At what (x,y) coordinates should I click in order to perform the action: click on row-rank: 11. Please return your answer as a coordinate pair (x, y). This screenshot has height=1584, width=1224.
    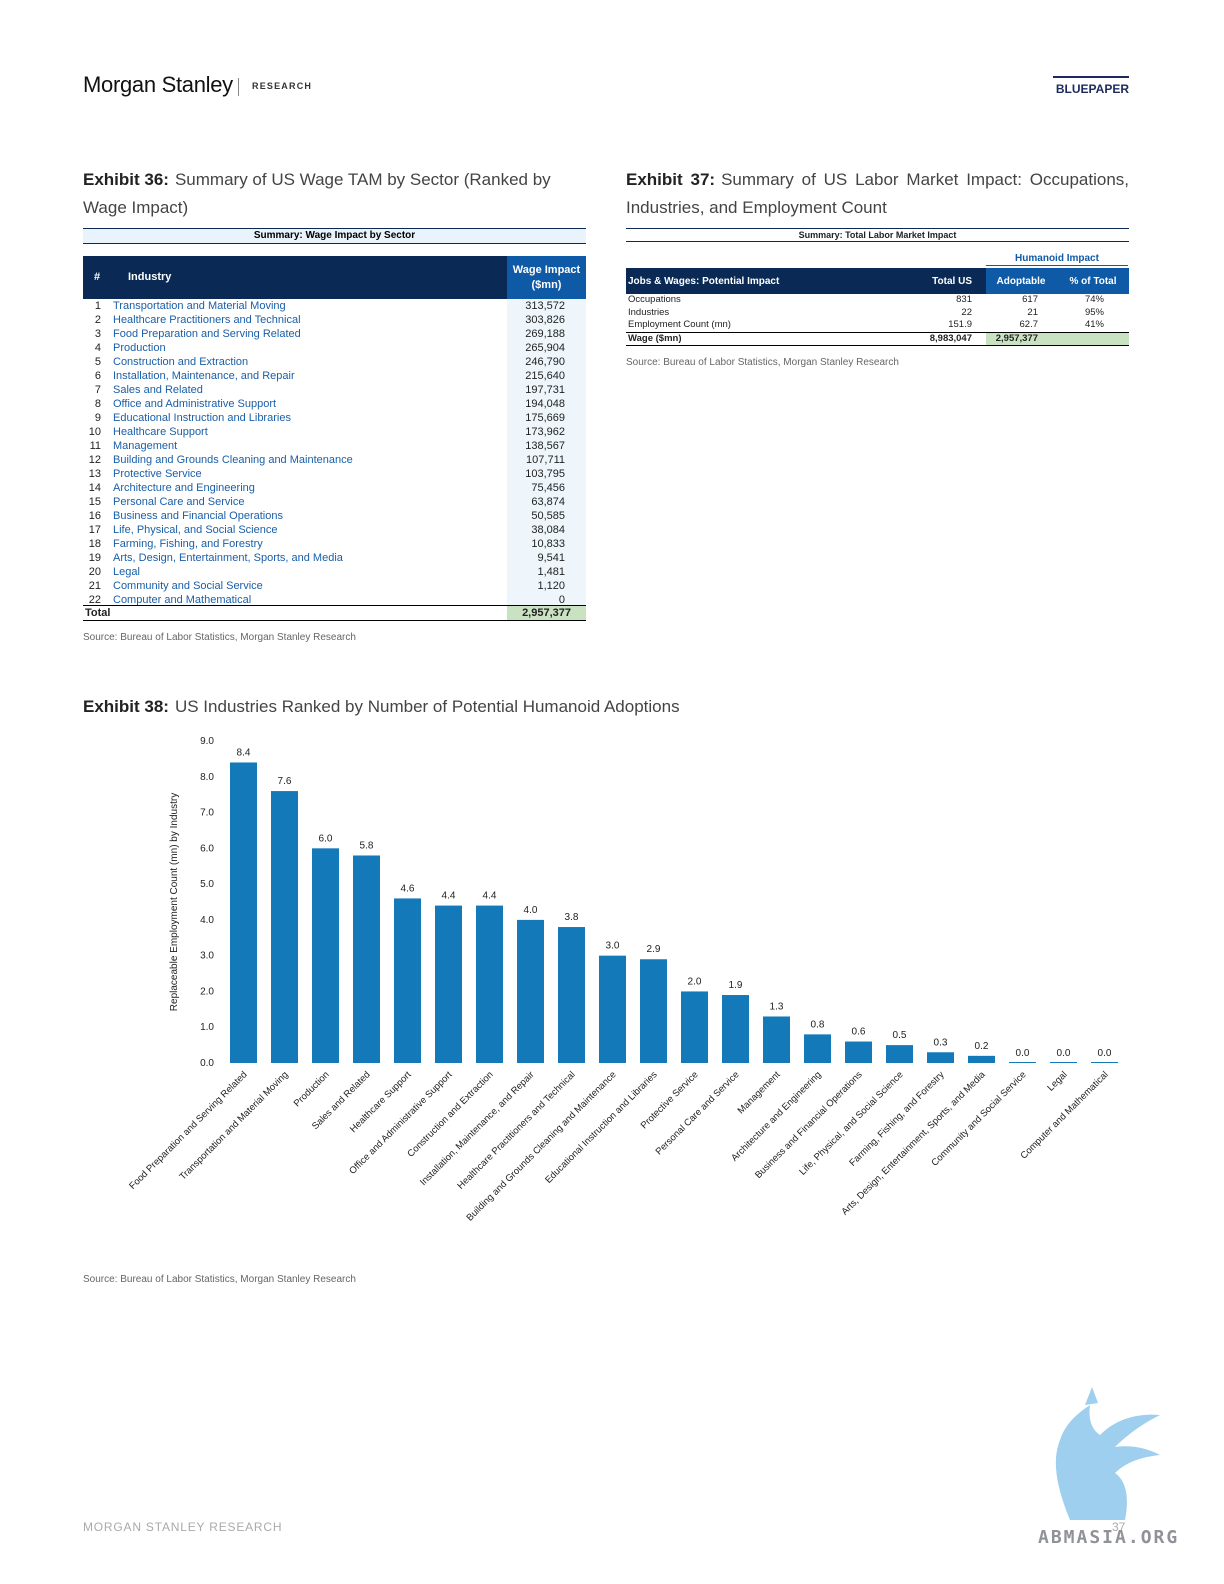
    Looking at the image, I should click on (95, 446).